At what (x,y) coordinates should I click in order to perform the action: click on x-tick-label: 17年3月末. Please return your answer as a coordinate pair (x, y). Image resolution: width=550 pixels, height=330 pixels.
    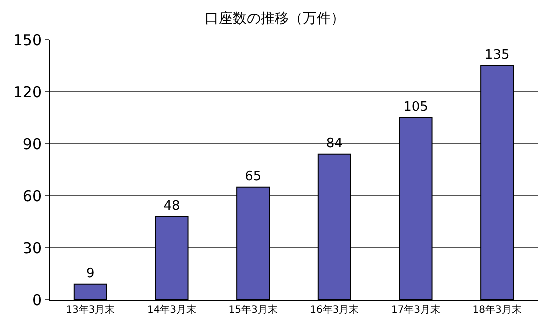
    Looking at the image, I should click on (416, 310).